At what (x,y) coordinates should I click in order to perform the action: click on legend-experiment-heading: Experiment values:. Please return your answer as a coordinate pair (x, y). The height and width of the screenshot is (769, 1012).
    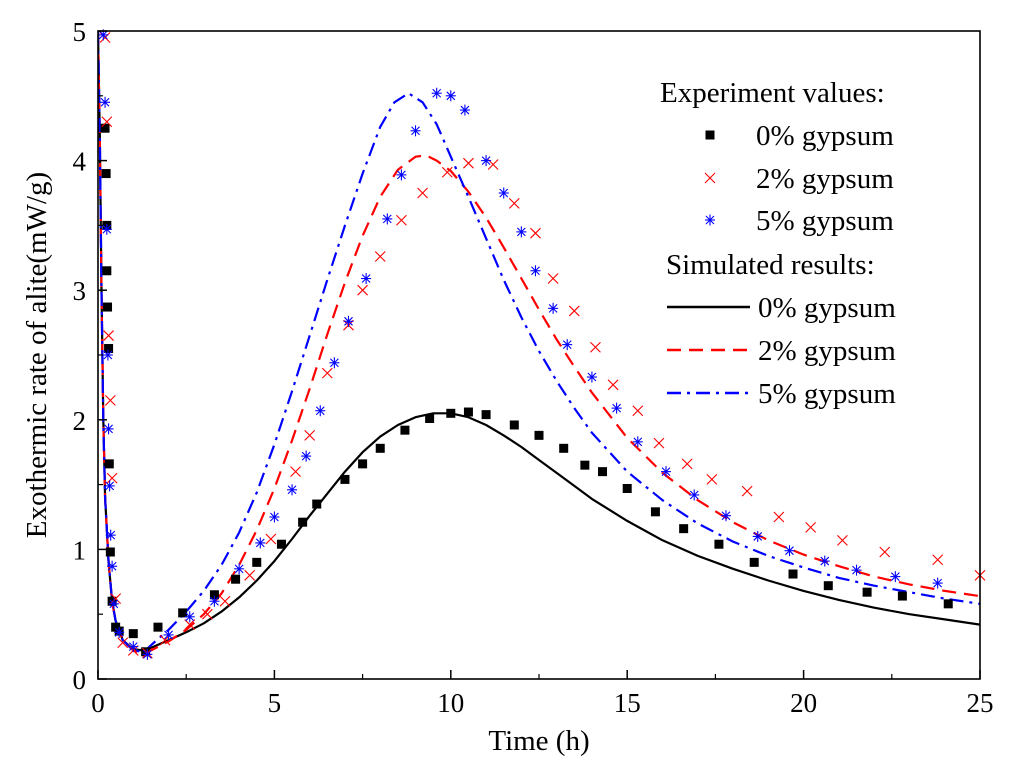
    Looking at the image, I should click on (772, 93).